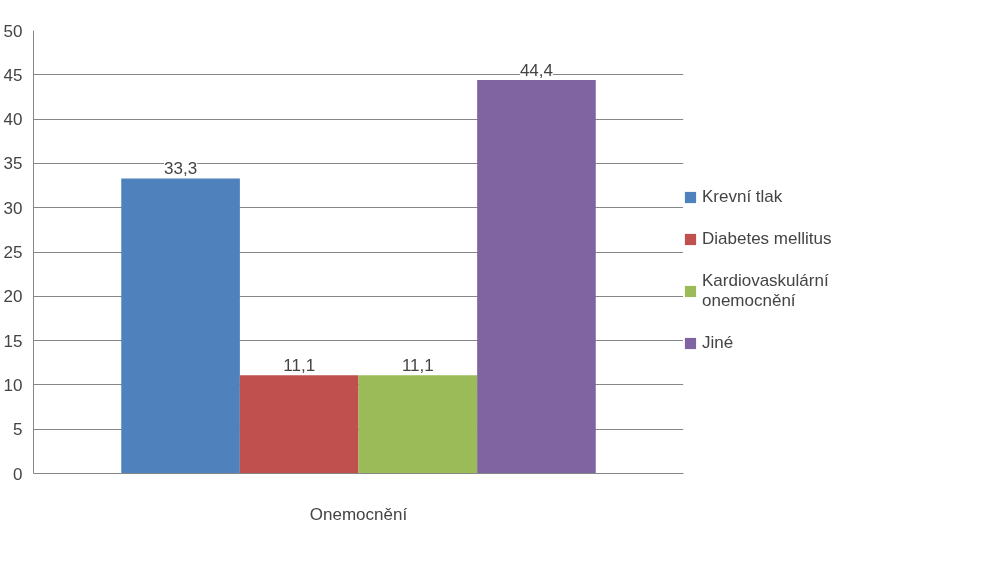 The width and height of the screenshot is (1006, 562). What do you see at coordinates (181, 169) in the screenshot?
I see `data-label: 33,3` at bounding box center [181, 169].